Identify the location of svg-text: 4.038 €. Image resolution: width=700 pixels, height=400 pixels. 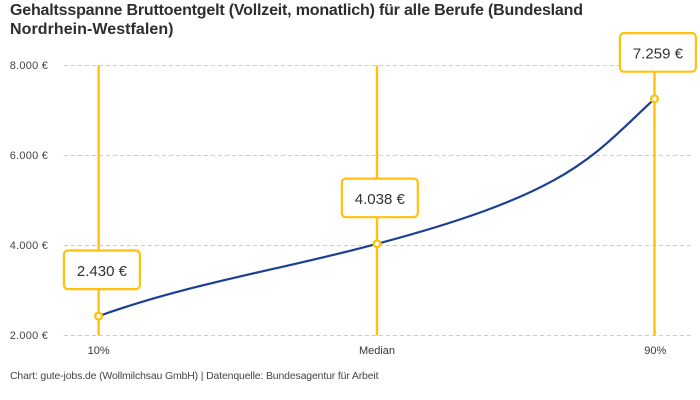
(380, 199).